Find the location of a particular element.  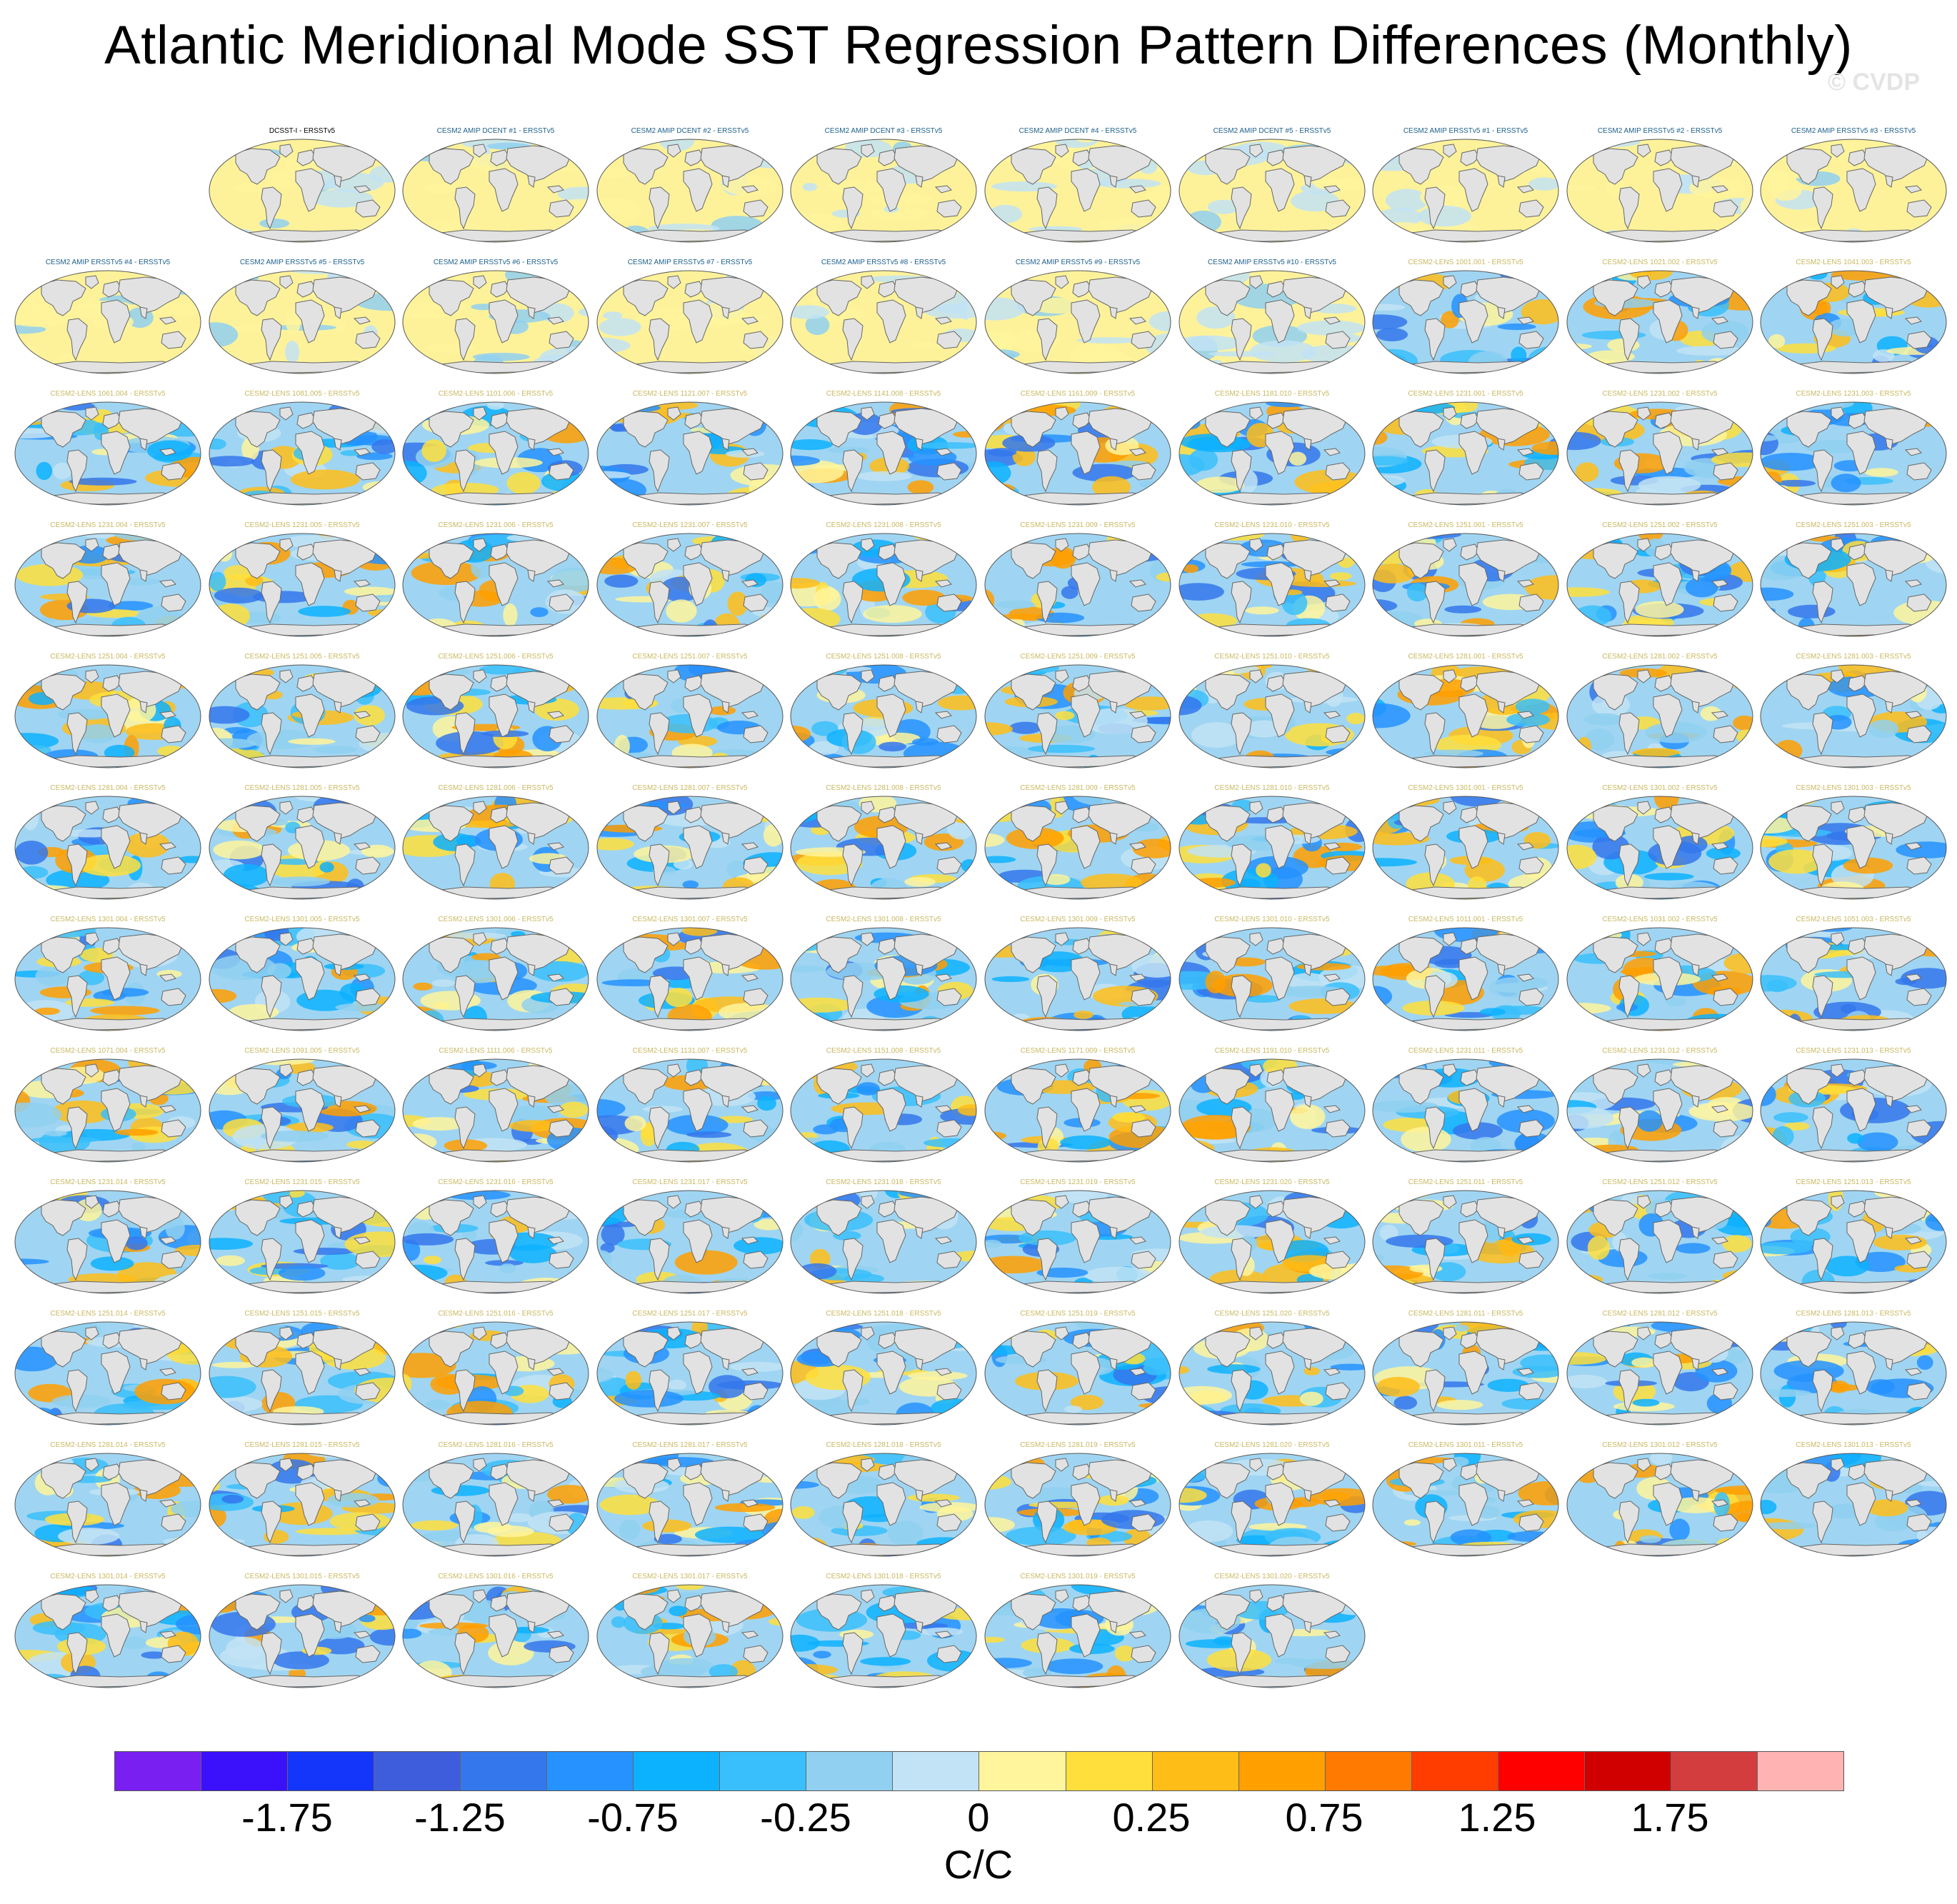

panel-title: CESM2 AMIP ERSSTv5 #8 - ERSSTv5 is located at coordinates (883, 262).